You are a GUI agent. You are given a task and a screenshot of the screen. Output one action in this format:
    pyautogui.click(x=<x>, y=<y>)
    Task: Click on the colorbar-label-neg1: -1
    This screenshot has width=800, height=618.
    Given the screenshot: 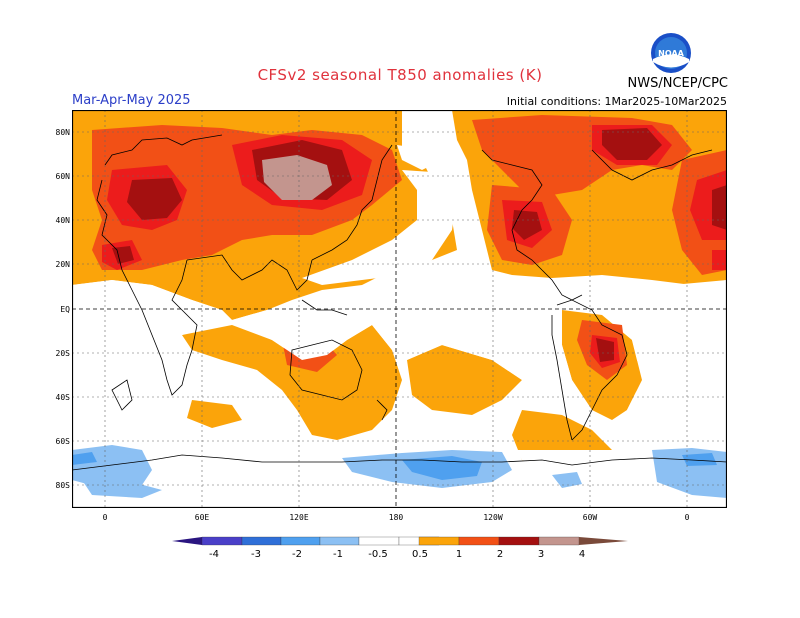 What is the action you would take?
    pyautogui.click(x=338, y=554)
    